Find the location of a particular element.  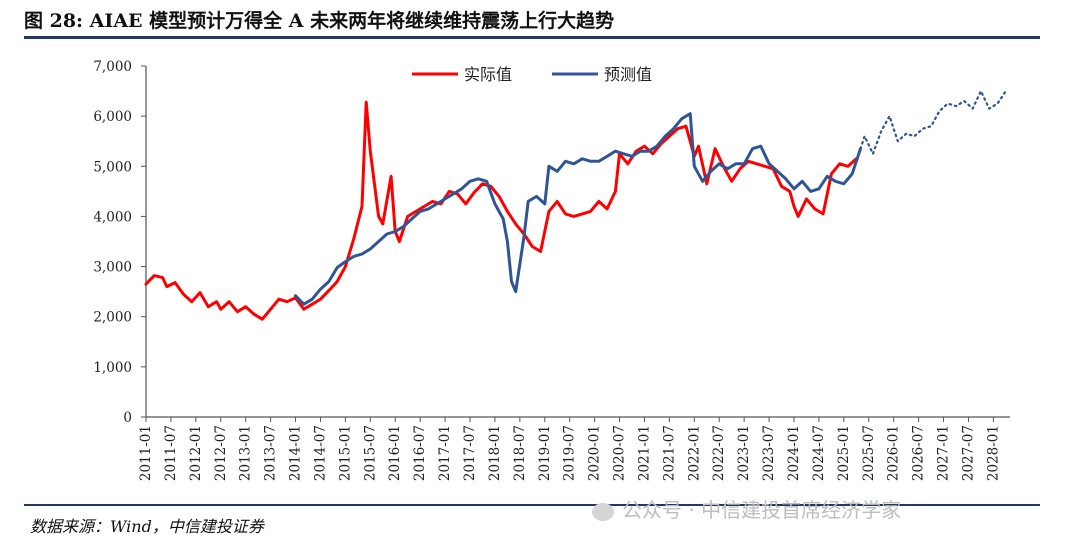

x-tick-label: 2019-01 is located at coordinates (545, 453).